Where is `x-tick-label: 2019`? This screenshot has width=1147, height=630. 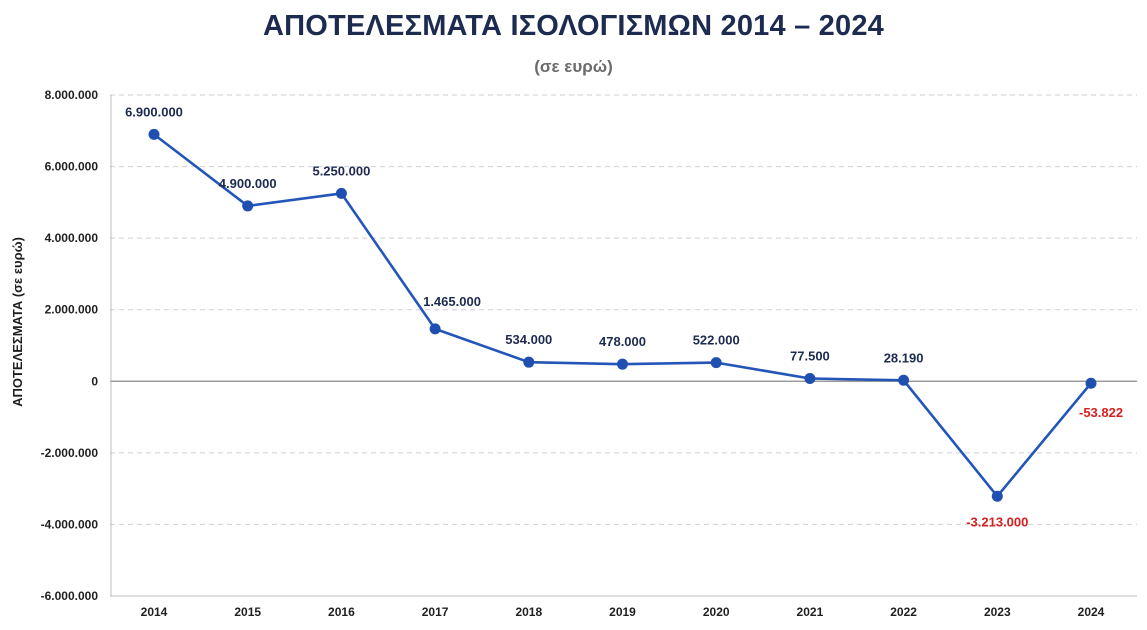
x-tick-label: 2019 is located at coordinates (622, 612).